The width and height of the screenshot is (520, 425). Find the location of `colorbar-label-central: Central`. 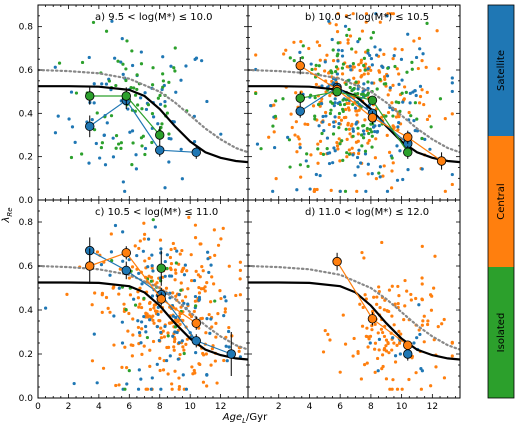

colorbar-label-central: Central is located at coordinates (501, 201).